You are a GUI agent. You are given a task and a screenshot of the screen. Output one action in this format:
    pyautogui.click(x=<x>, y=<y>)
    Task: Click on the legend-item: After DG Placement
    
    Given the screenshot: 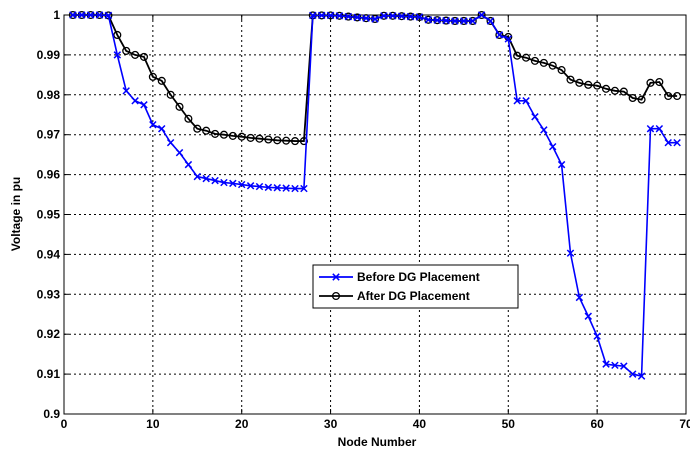 What is the action you would take?
    pyautogui.click(x=394, y=296)
    